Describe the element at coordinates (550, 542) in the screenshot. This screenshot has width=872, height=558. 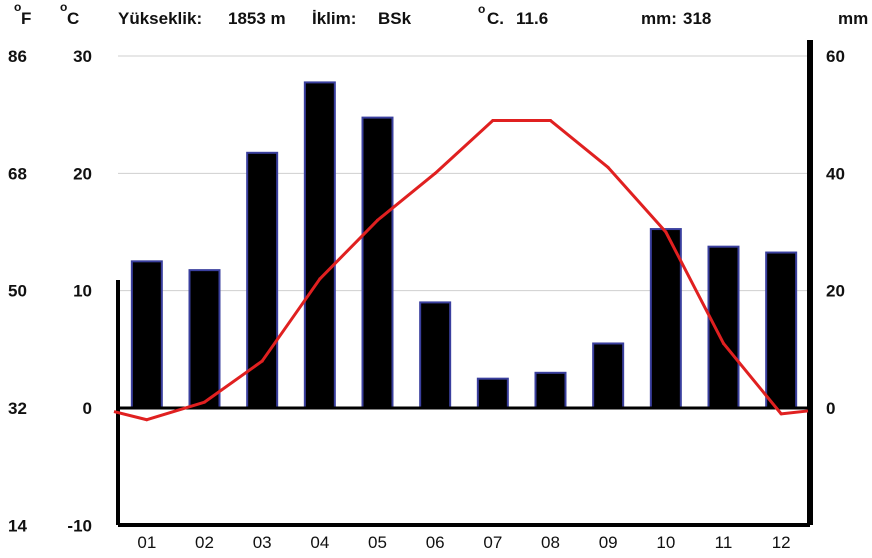
I see `month-tick-08: 08` at that location.